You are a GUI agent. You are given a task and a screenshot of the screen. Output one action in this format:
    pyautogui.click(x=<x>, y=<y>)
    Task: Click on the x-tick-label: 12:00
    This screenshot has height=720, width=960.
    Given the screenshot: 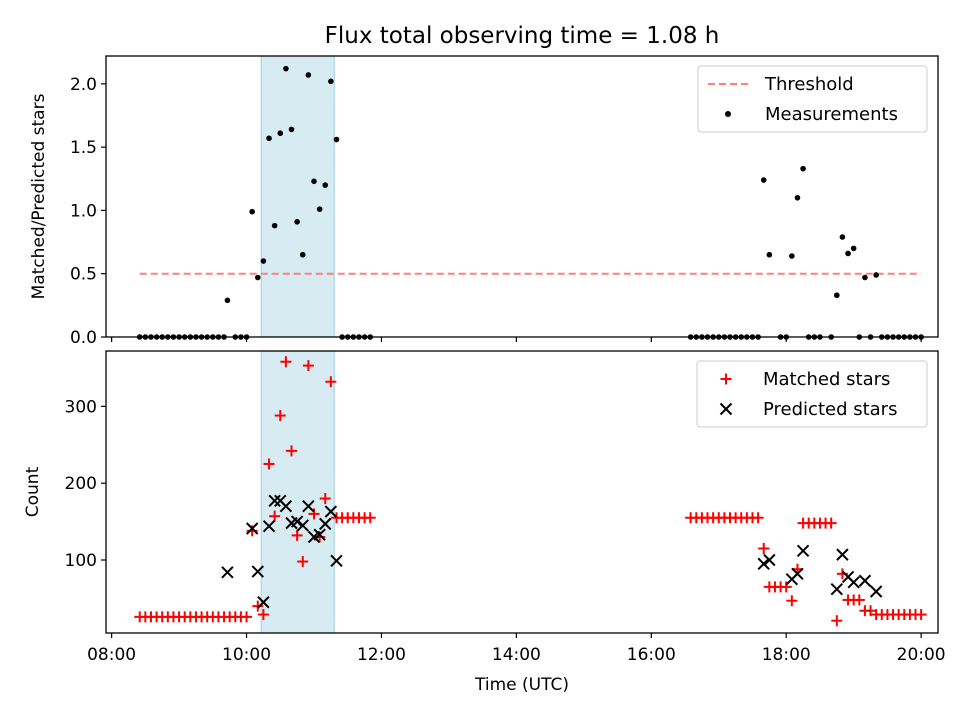 What is the action you would take?
    pyautogui.click(x=381, y=655)
    